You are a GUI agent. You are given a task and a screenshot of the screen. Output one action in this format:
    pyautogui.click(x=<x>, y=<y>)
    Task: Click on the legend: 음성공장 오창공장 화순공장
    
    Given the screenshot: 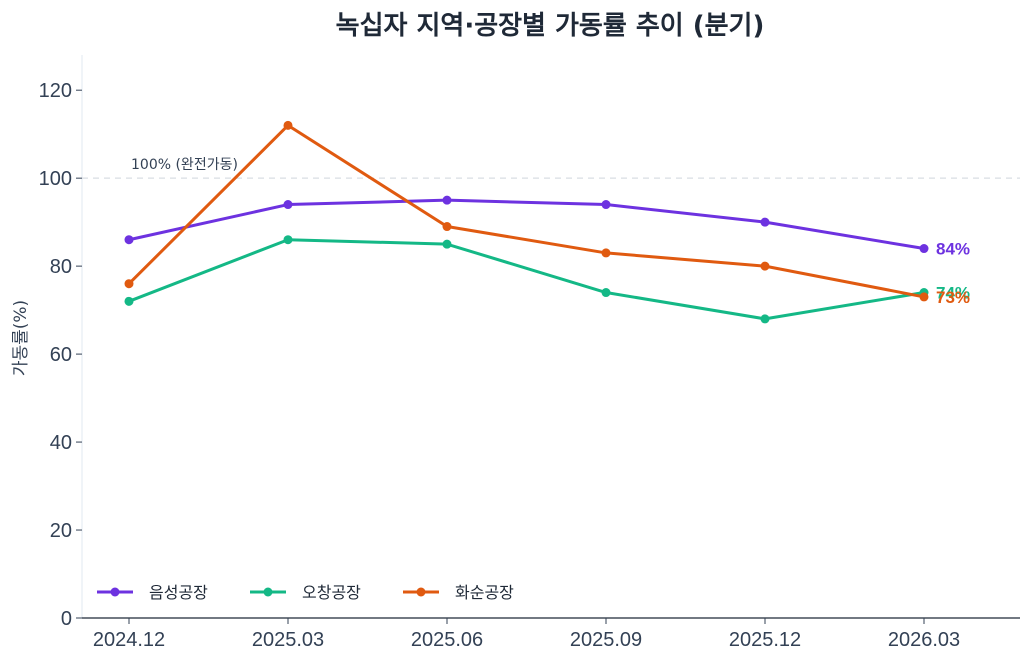 What is the action you would take?
    pyautogui.click(x=305, y=592)
    